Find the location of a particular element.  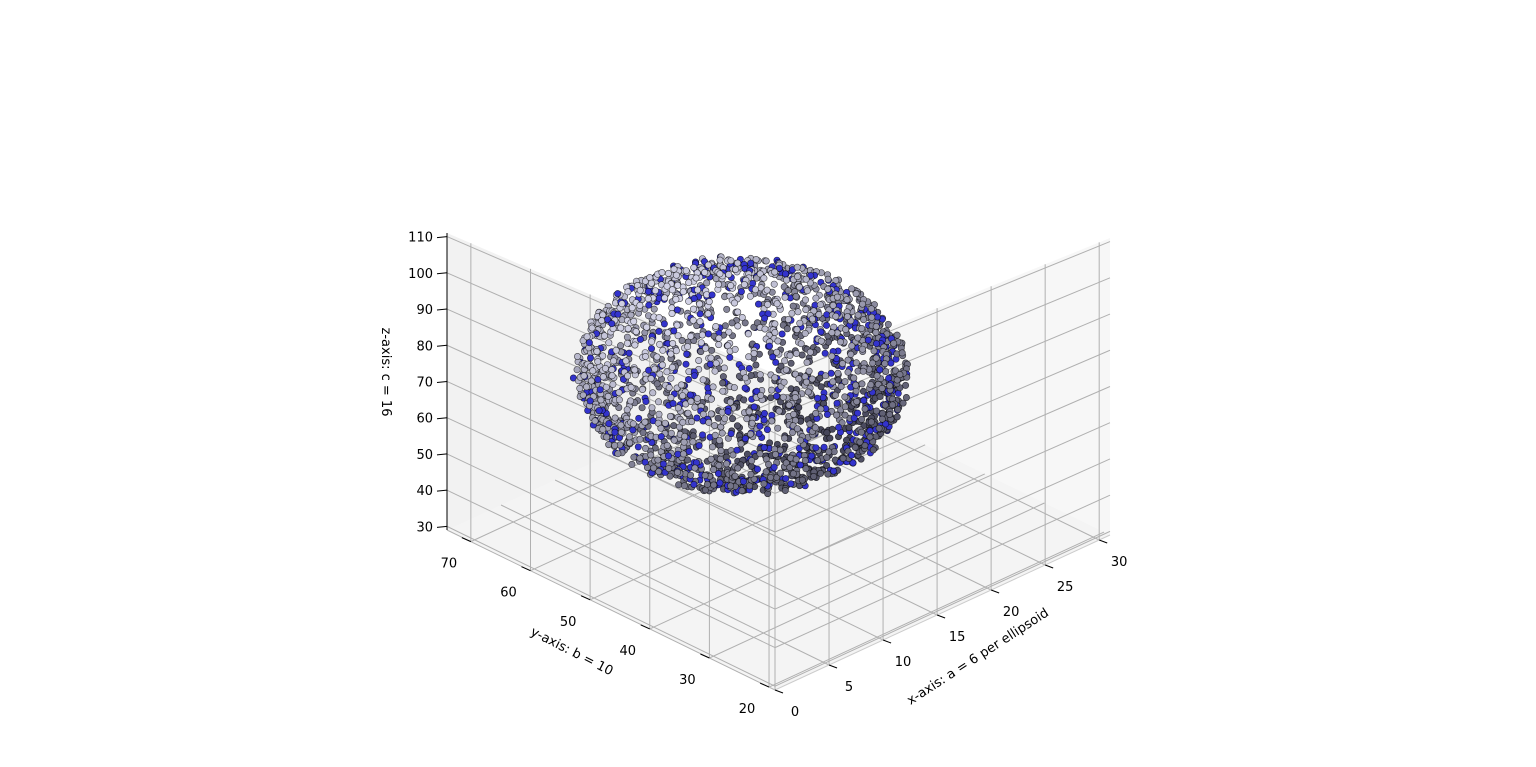

x-tick-label: 5 is located at coordinates (849, 687).